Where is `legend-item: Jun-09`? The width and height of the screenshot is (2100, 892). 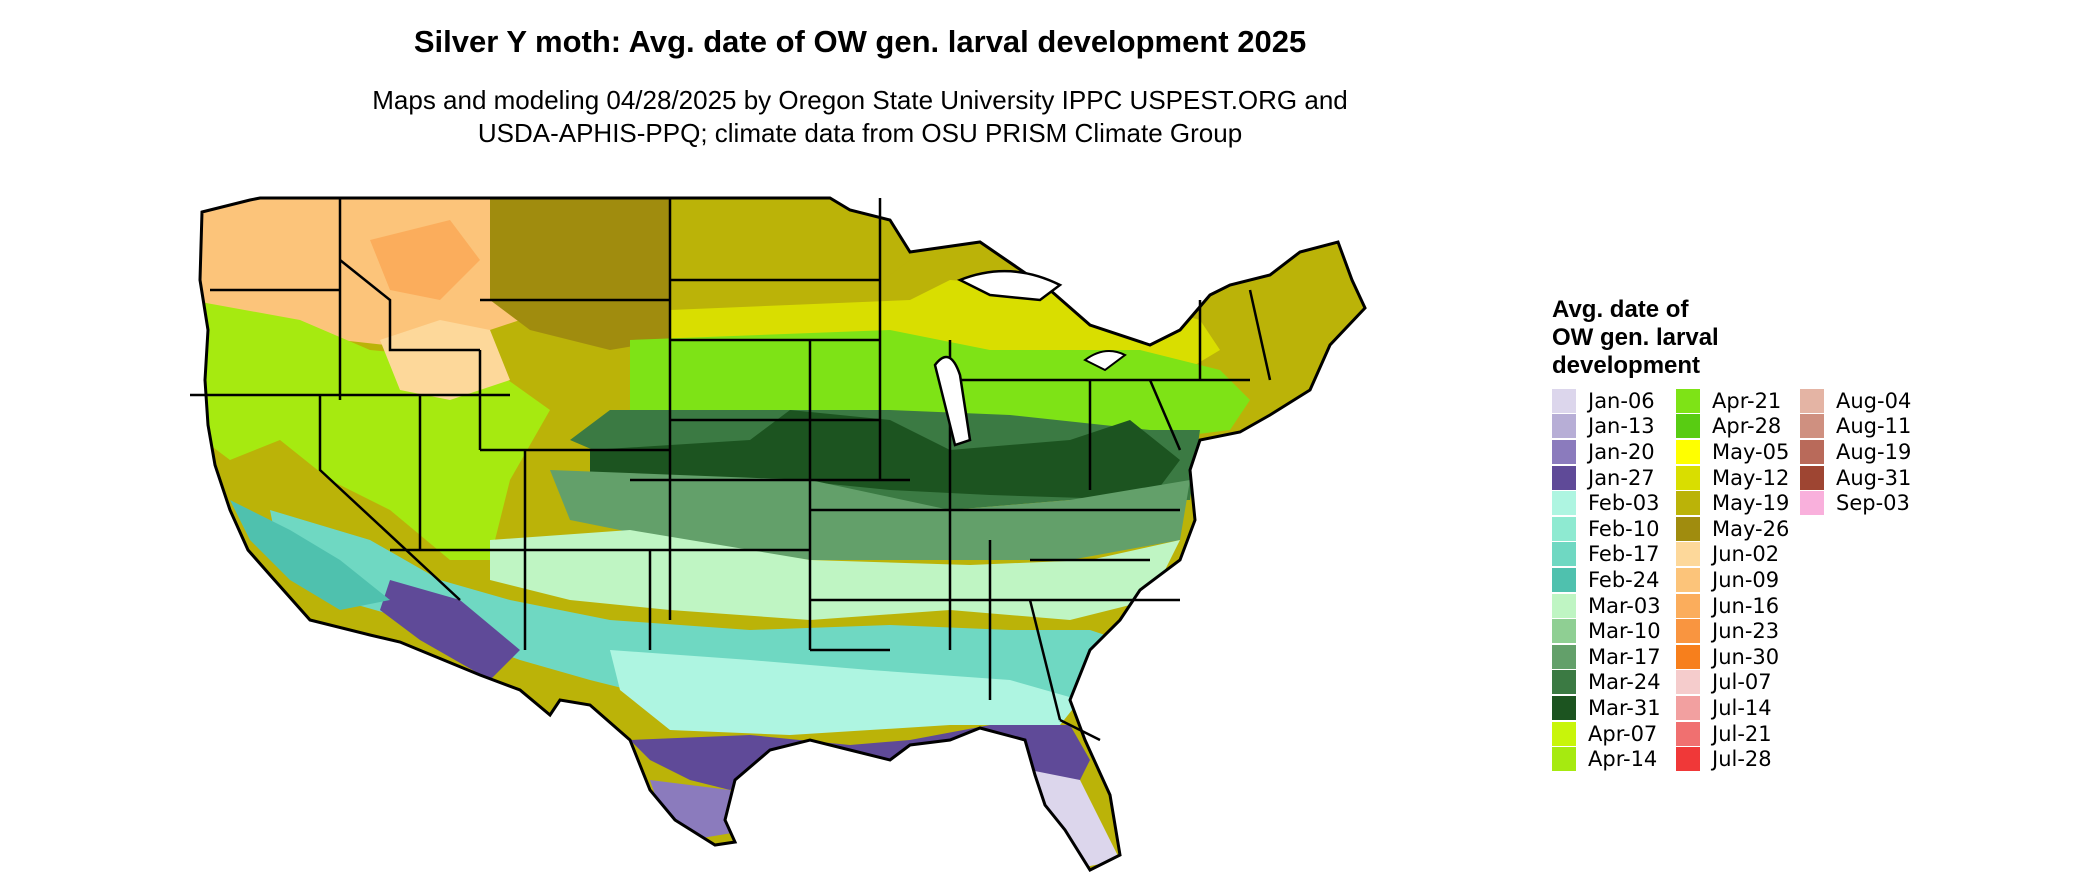 legend-item: Jun-09 is located at coordinates (1738, 580).